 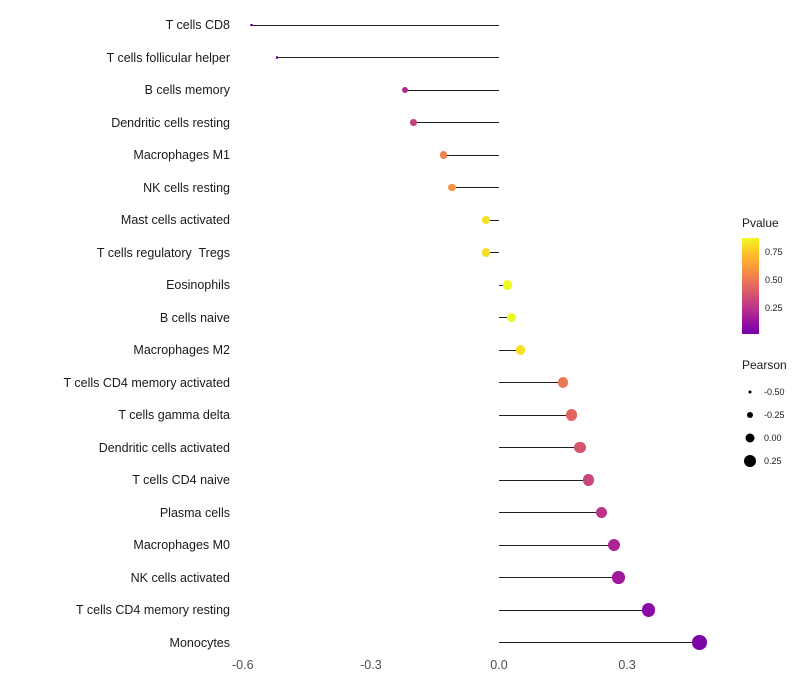 I want to click on category-label: T cells CD4 memory activated, so click(x=147, y=382).